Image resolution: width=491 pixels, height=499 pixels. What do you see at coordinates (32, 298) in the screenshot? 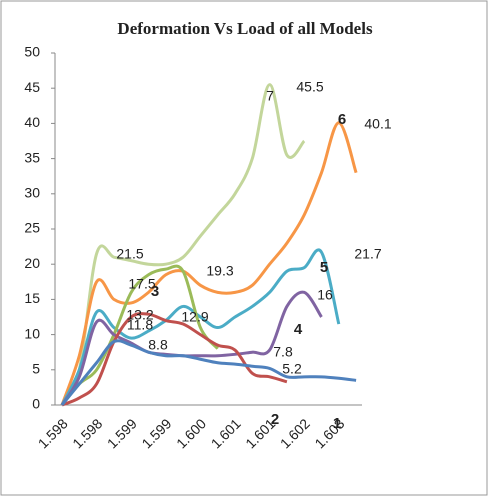
I see `y-tick-label: 15` at bounding box center [32, 298].